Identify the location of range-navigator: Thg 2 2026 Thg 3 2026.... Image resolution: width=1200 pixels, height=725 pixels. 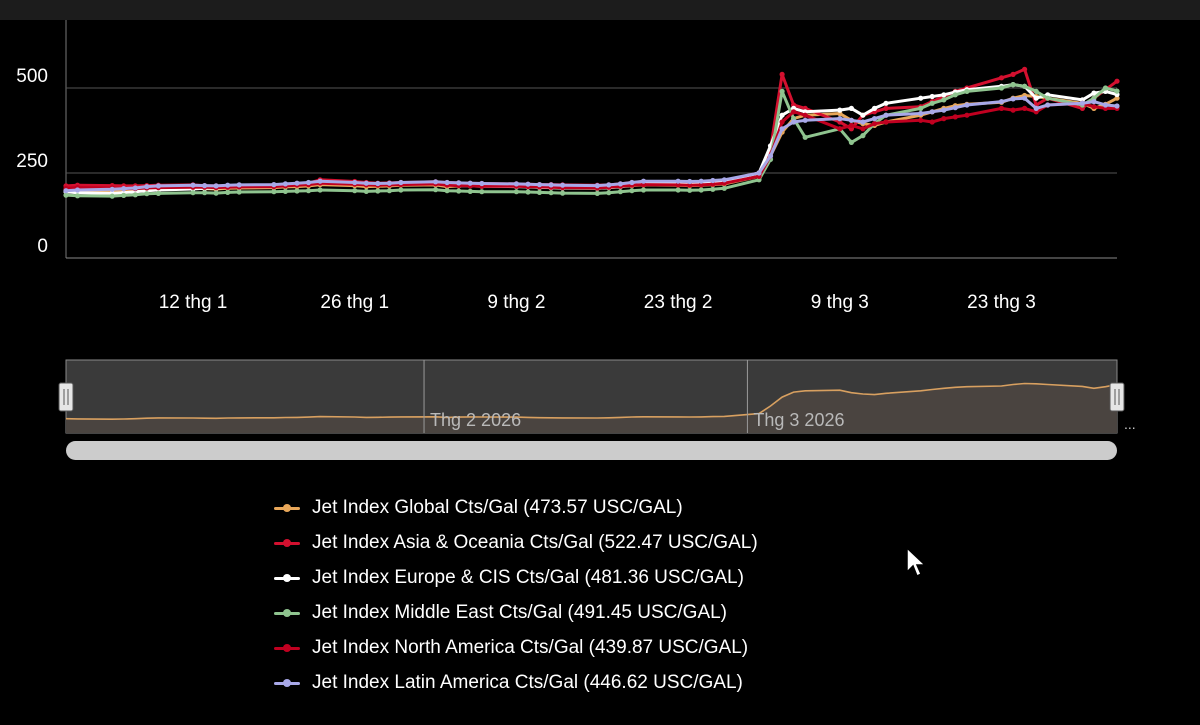
(597, 409).